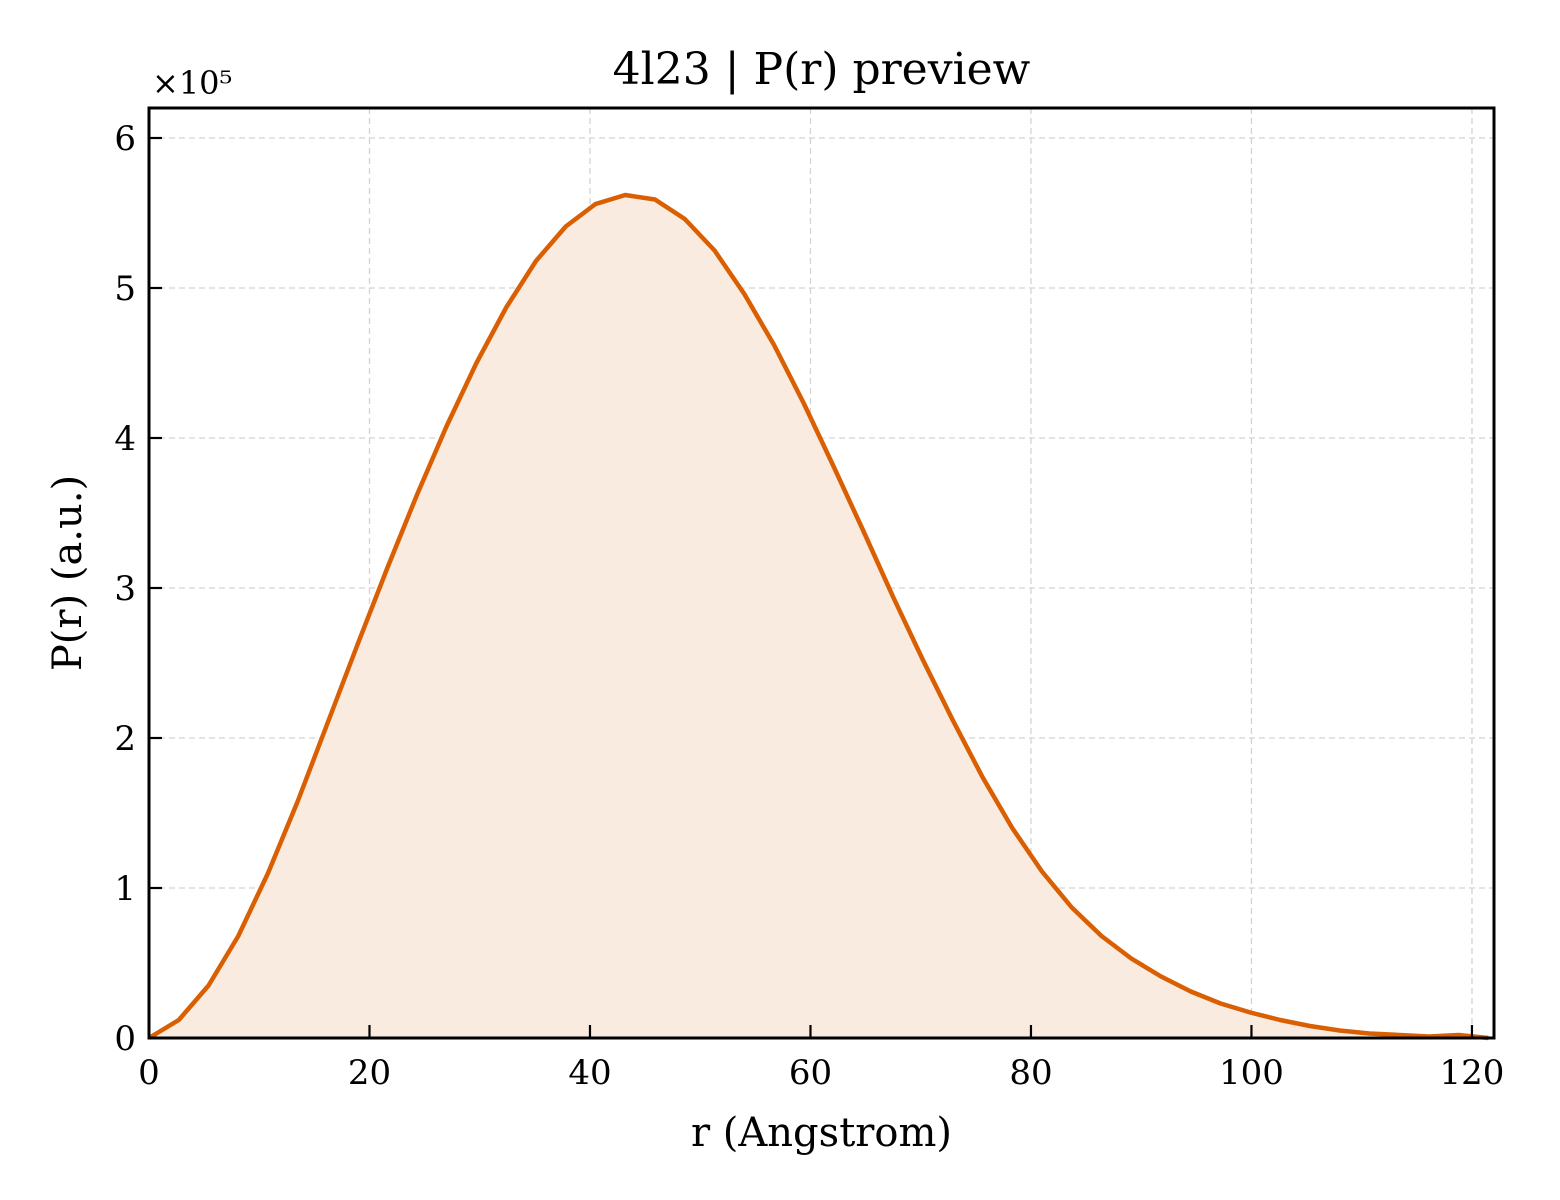  Describe the element at coordinates (125, 439) in the screenshot. I see `y-tick-label: 4` at that location.